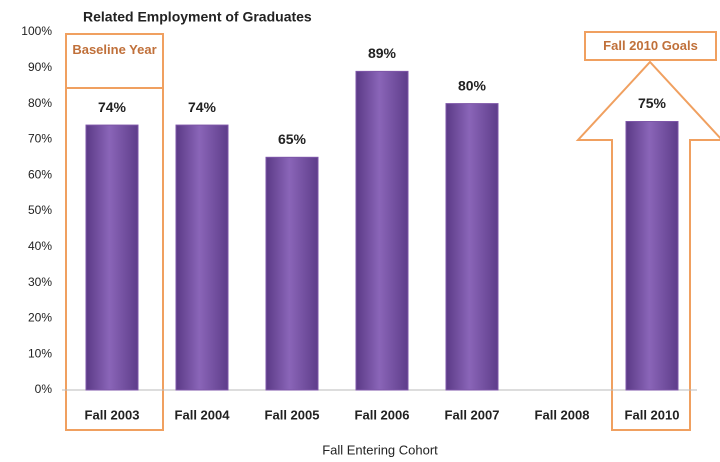  I want to click on value-label: 89%, so click(382, 53).